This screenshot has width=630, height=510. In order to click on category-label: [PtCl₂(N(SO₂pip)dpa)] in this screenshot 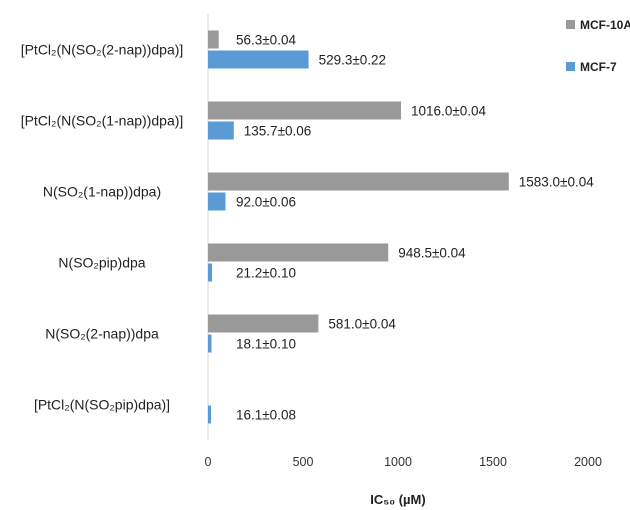, I will do `click(102, 405)`.